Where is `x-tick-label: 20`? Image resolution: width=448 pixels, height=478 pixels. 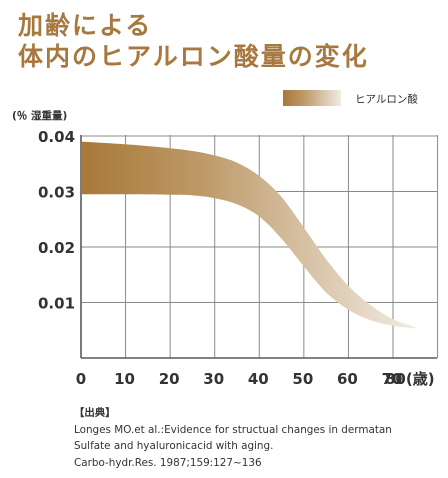 x-tick-label: 20 is located at coordinates (169, 379).